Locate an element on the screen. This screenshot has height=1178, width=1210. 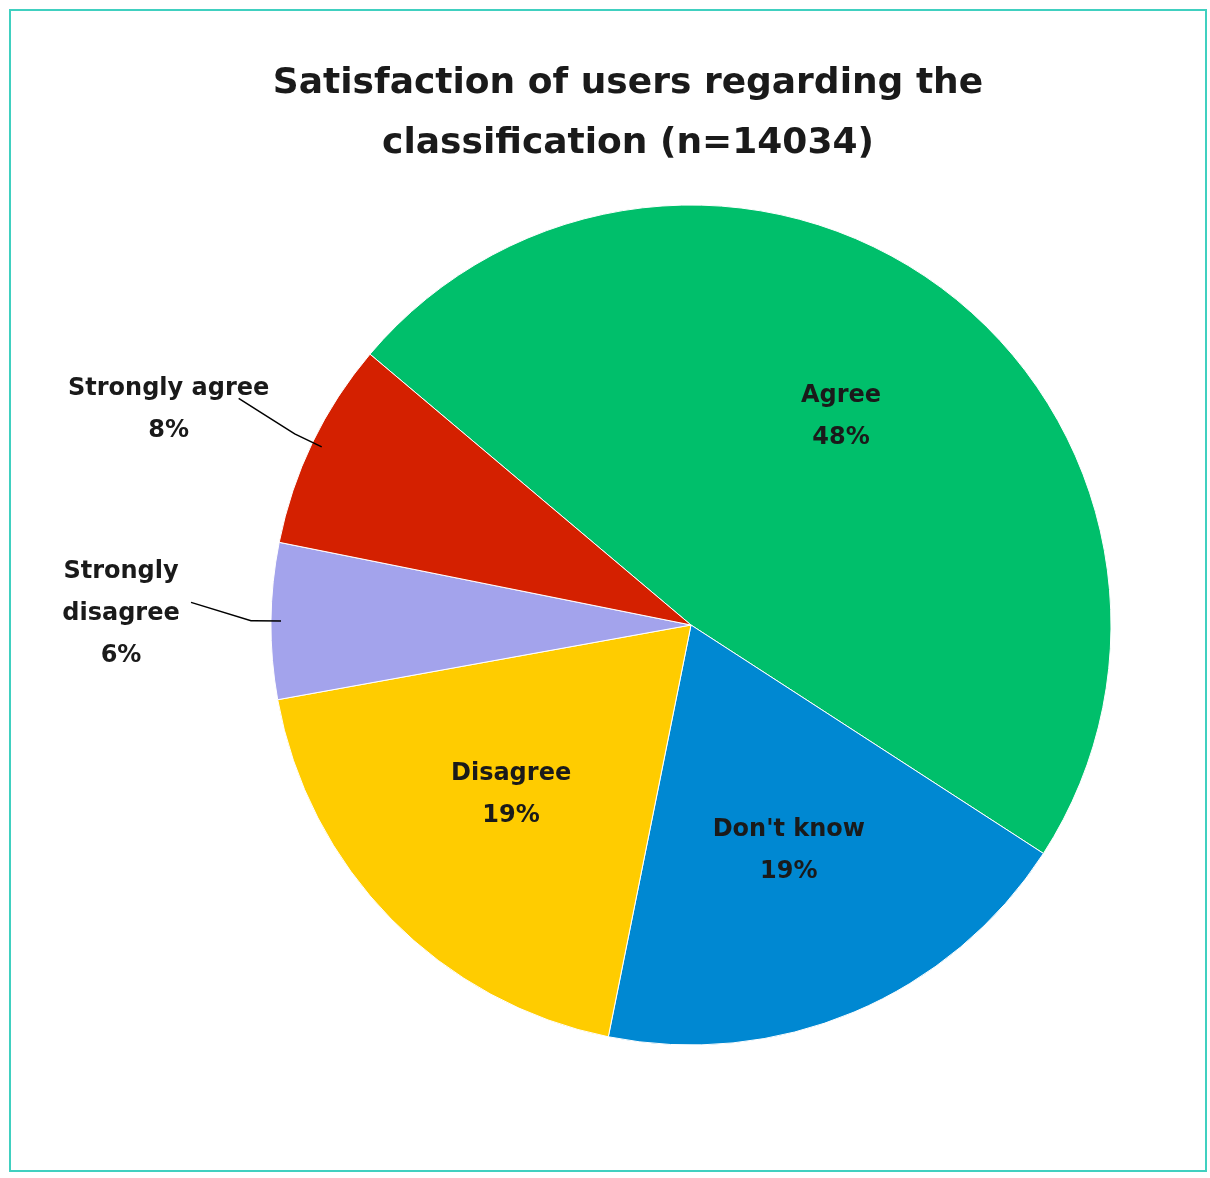
data-label: 8% is located at coordinates (169, 429).